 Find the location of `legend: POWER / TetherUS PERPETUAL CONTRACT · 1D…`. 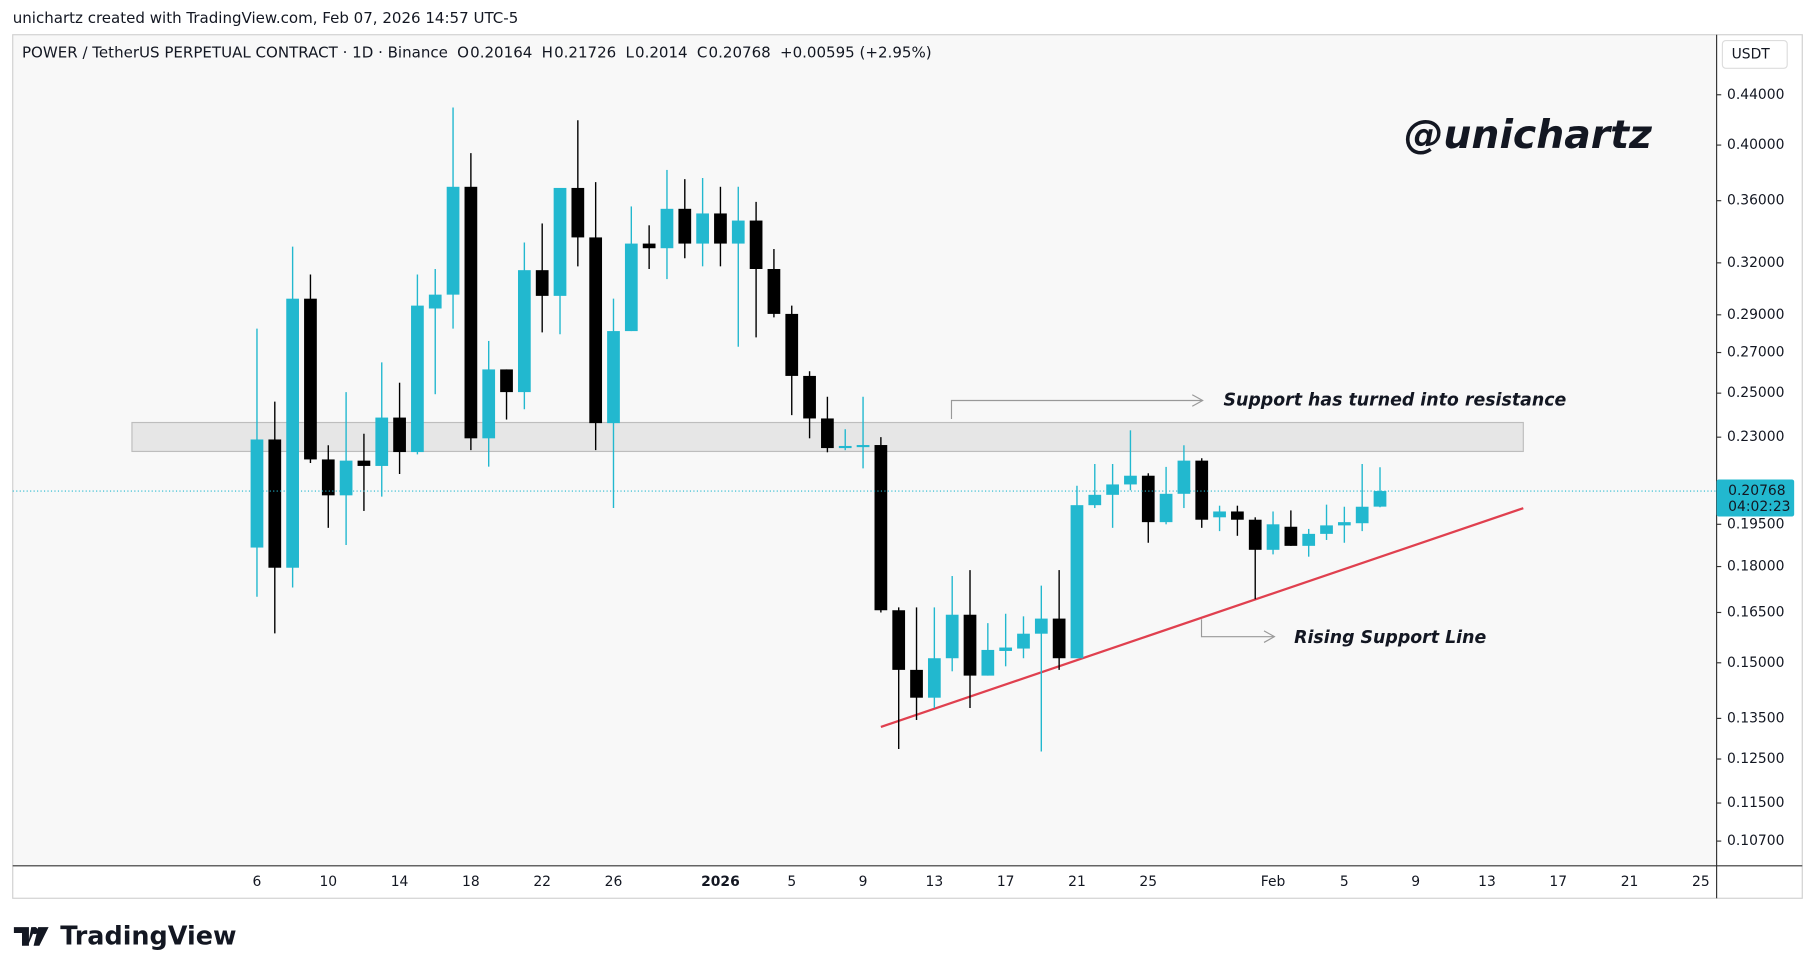

legend: POWER / TetherUS PERPETUAL CONTRACT · 1D… is located at coordinates (477, 53).